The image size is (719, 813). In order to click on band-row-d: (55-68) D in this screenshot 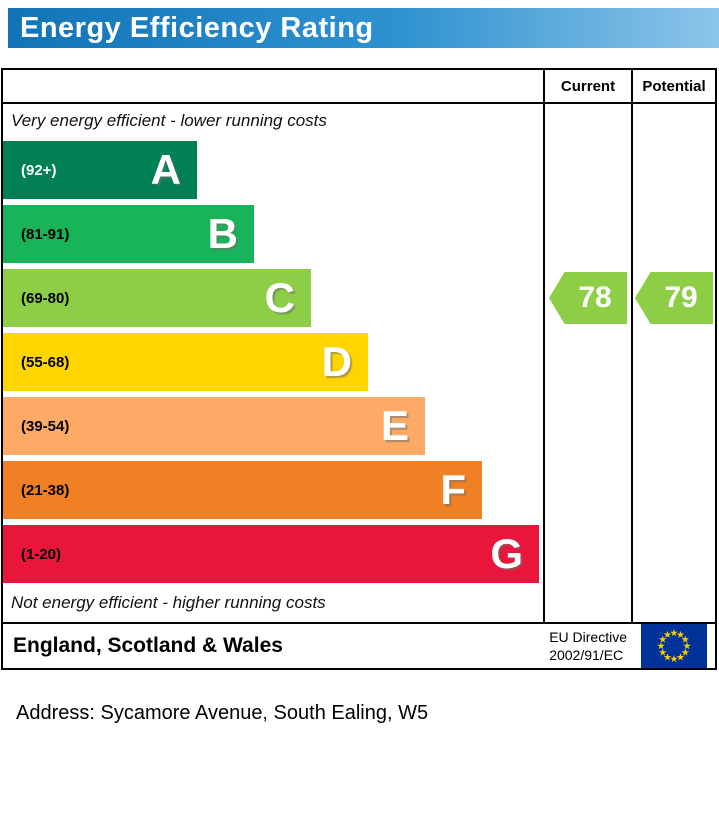, I will do `click(273, 362)`.